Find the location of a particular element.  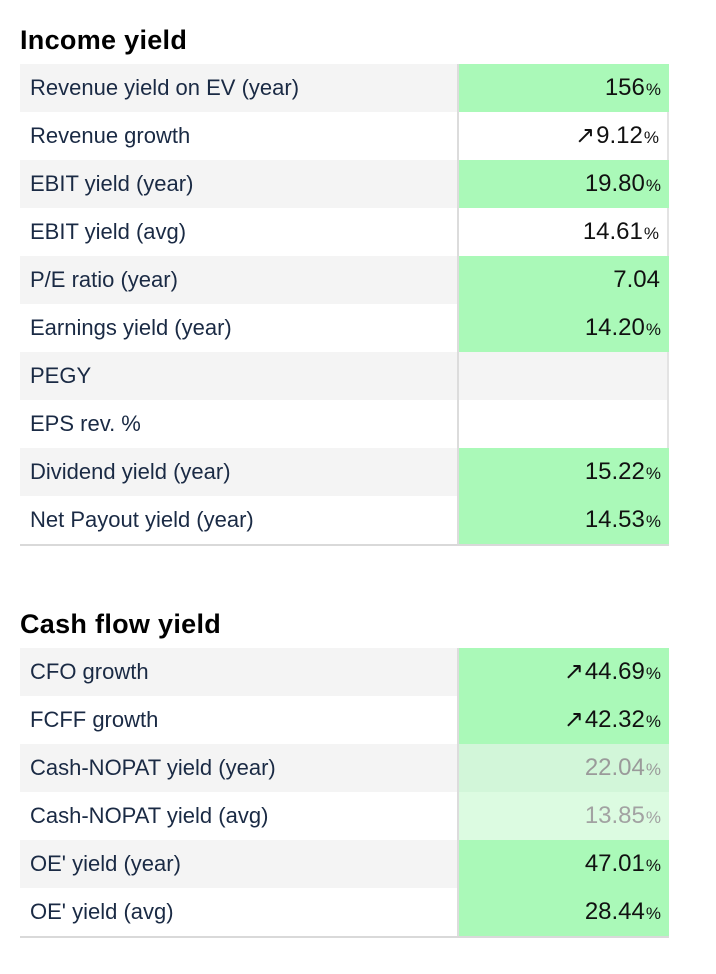

row-value: 7.04 is located at coordinates (563, 280).